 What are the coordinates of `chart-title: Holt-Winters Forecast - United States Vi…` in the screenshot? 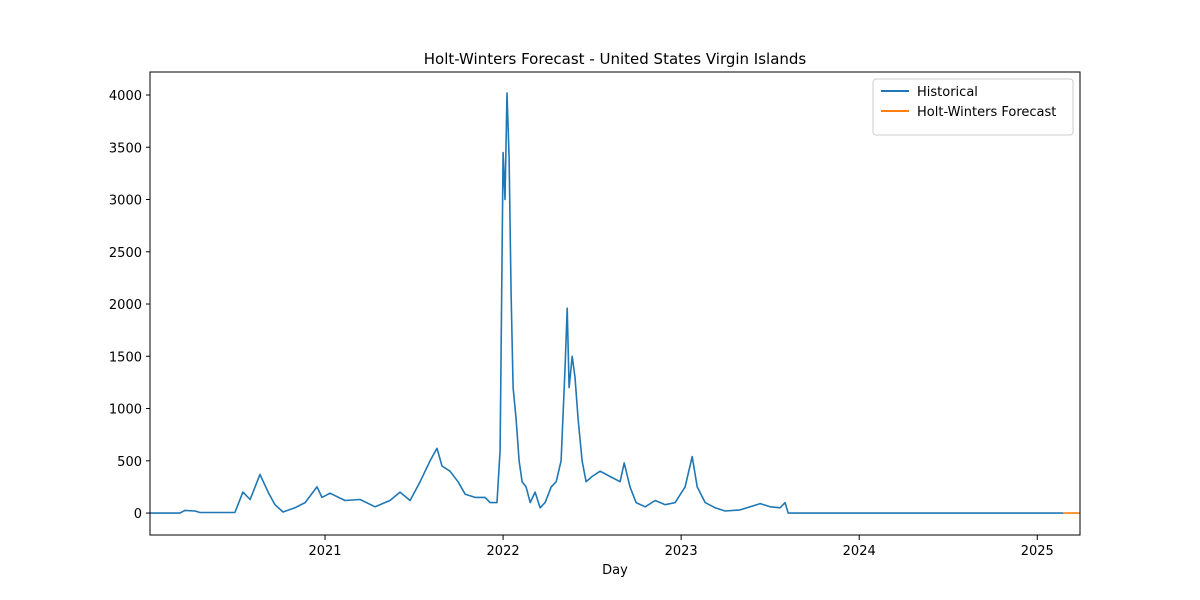 It's located at (615, 59).